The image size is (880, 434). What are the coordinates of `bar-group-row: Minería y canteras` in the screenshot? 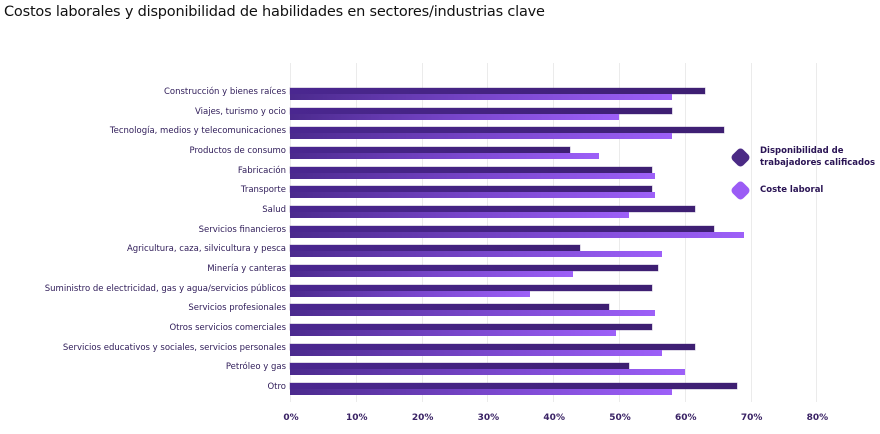 It's located at (440, 271).